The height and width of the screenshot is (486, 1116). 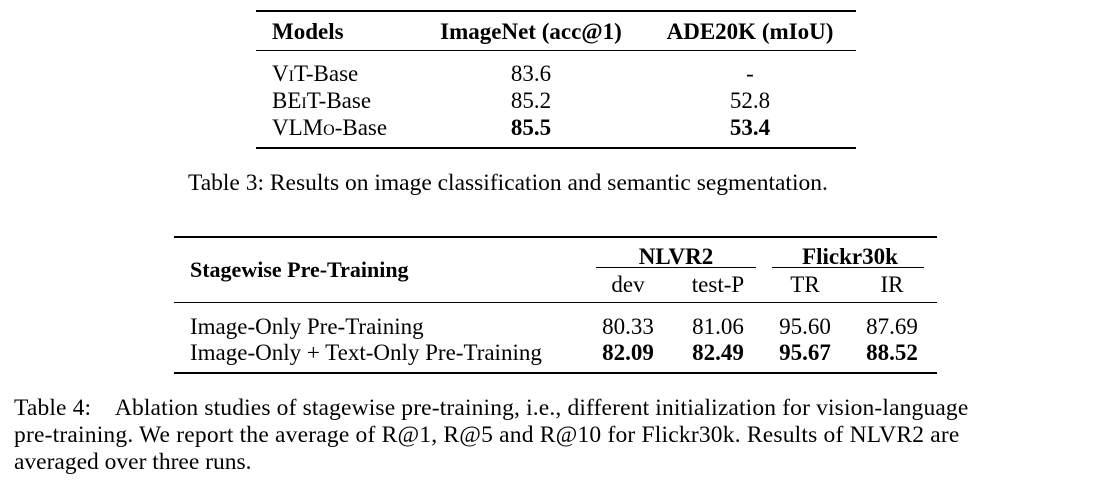 I want to click on table4-header-testp: test-P, so click(x=718, y=284).